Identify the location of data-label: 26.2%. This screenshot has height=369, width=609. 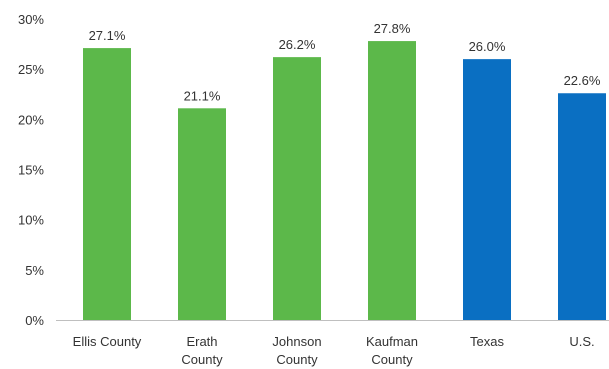
(297, 44).